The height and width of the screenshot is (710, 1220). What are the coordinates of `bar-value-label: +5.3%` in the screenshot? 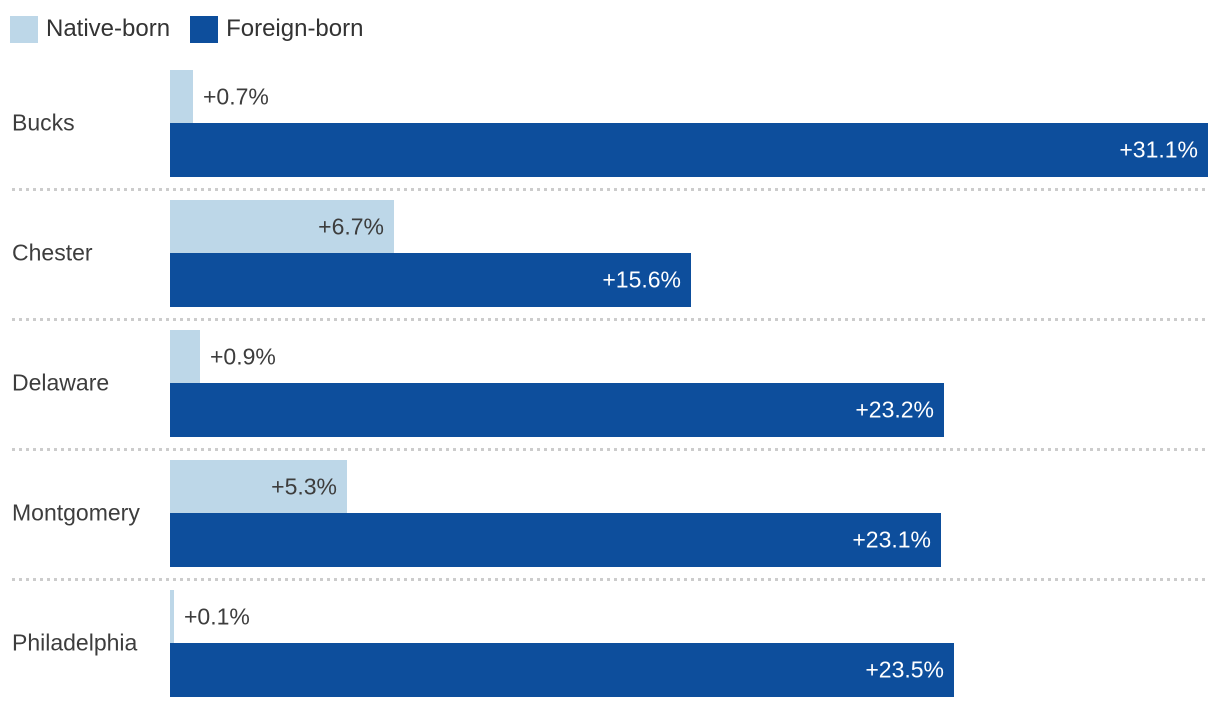 It's located at (304, 486).